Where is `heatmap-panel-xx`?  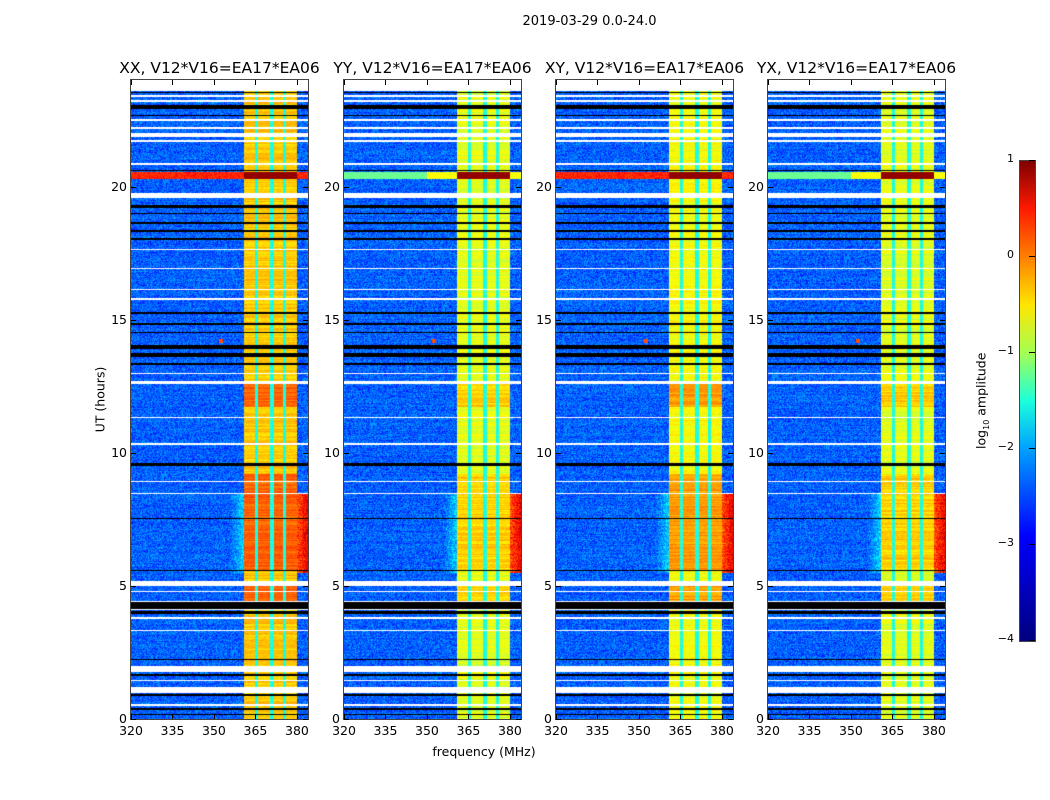 heatmap-panel-xx is located at coordinates (219, 399).